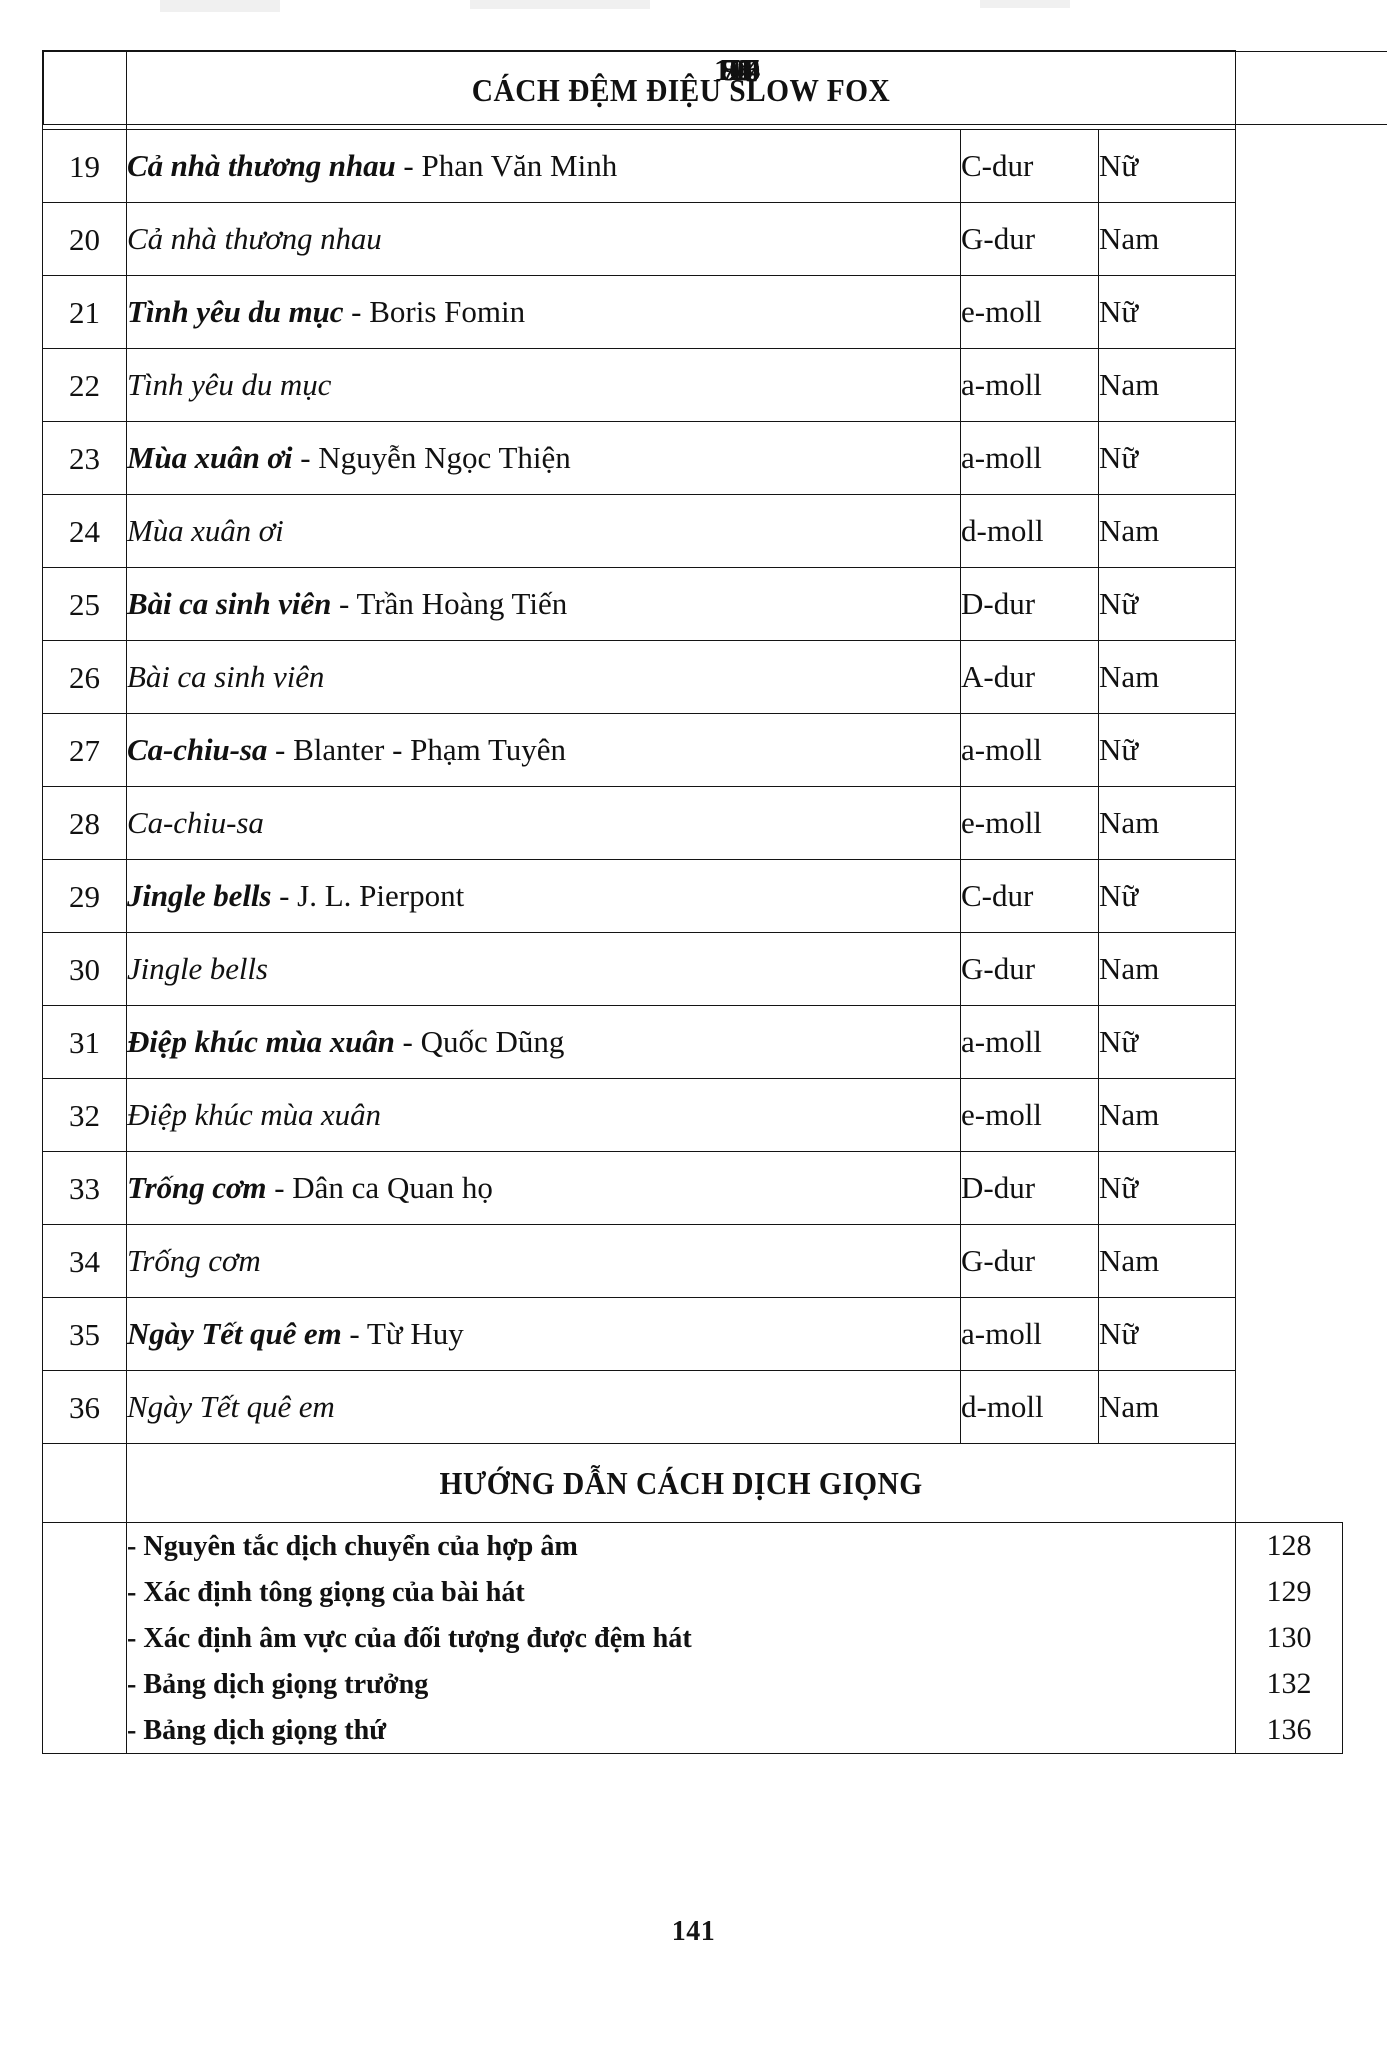 The height and width of the screenshot is (2048, 1387). I want to click on row-index: 35, so click(84, 1334).